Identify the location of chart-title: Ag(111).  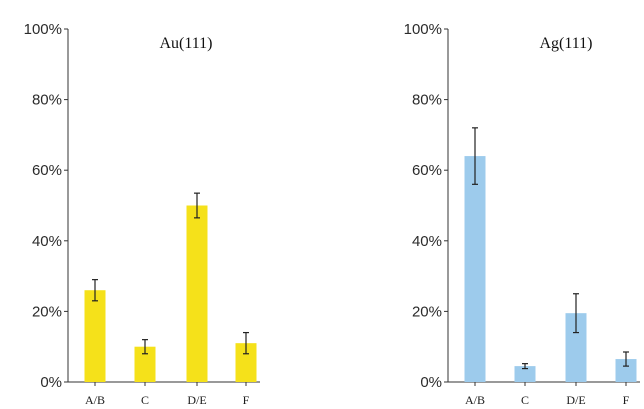
(565, 43).